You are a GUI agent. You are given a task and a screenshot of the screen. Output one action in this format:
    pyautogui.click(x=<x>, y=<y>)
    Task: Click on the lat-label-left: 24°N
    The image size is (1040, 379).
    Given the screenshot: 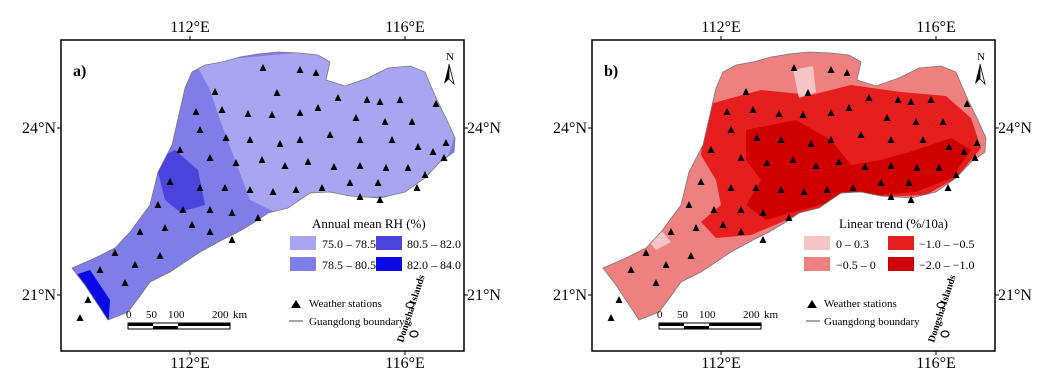 What is the action you would take?
    pyautogui.click(x=39, y=128)
    